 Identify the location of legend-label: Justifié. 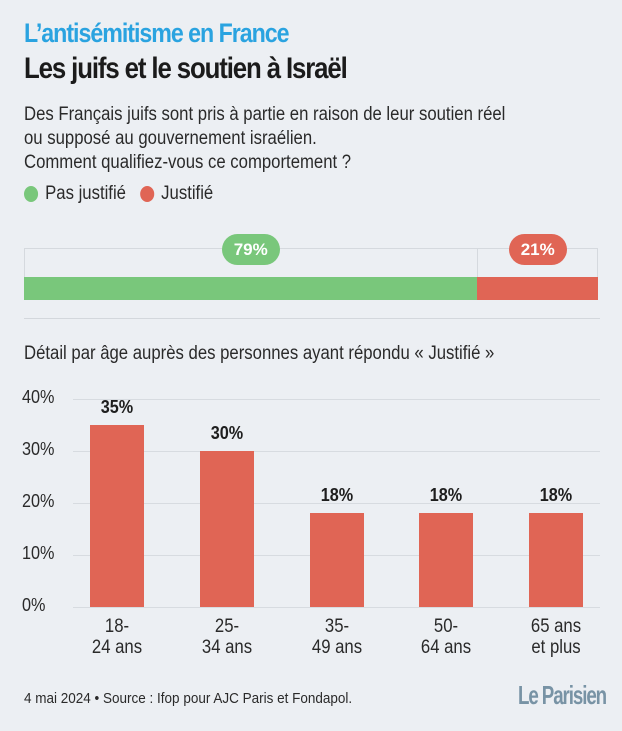
(187, 193).